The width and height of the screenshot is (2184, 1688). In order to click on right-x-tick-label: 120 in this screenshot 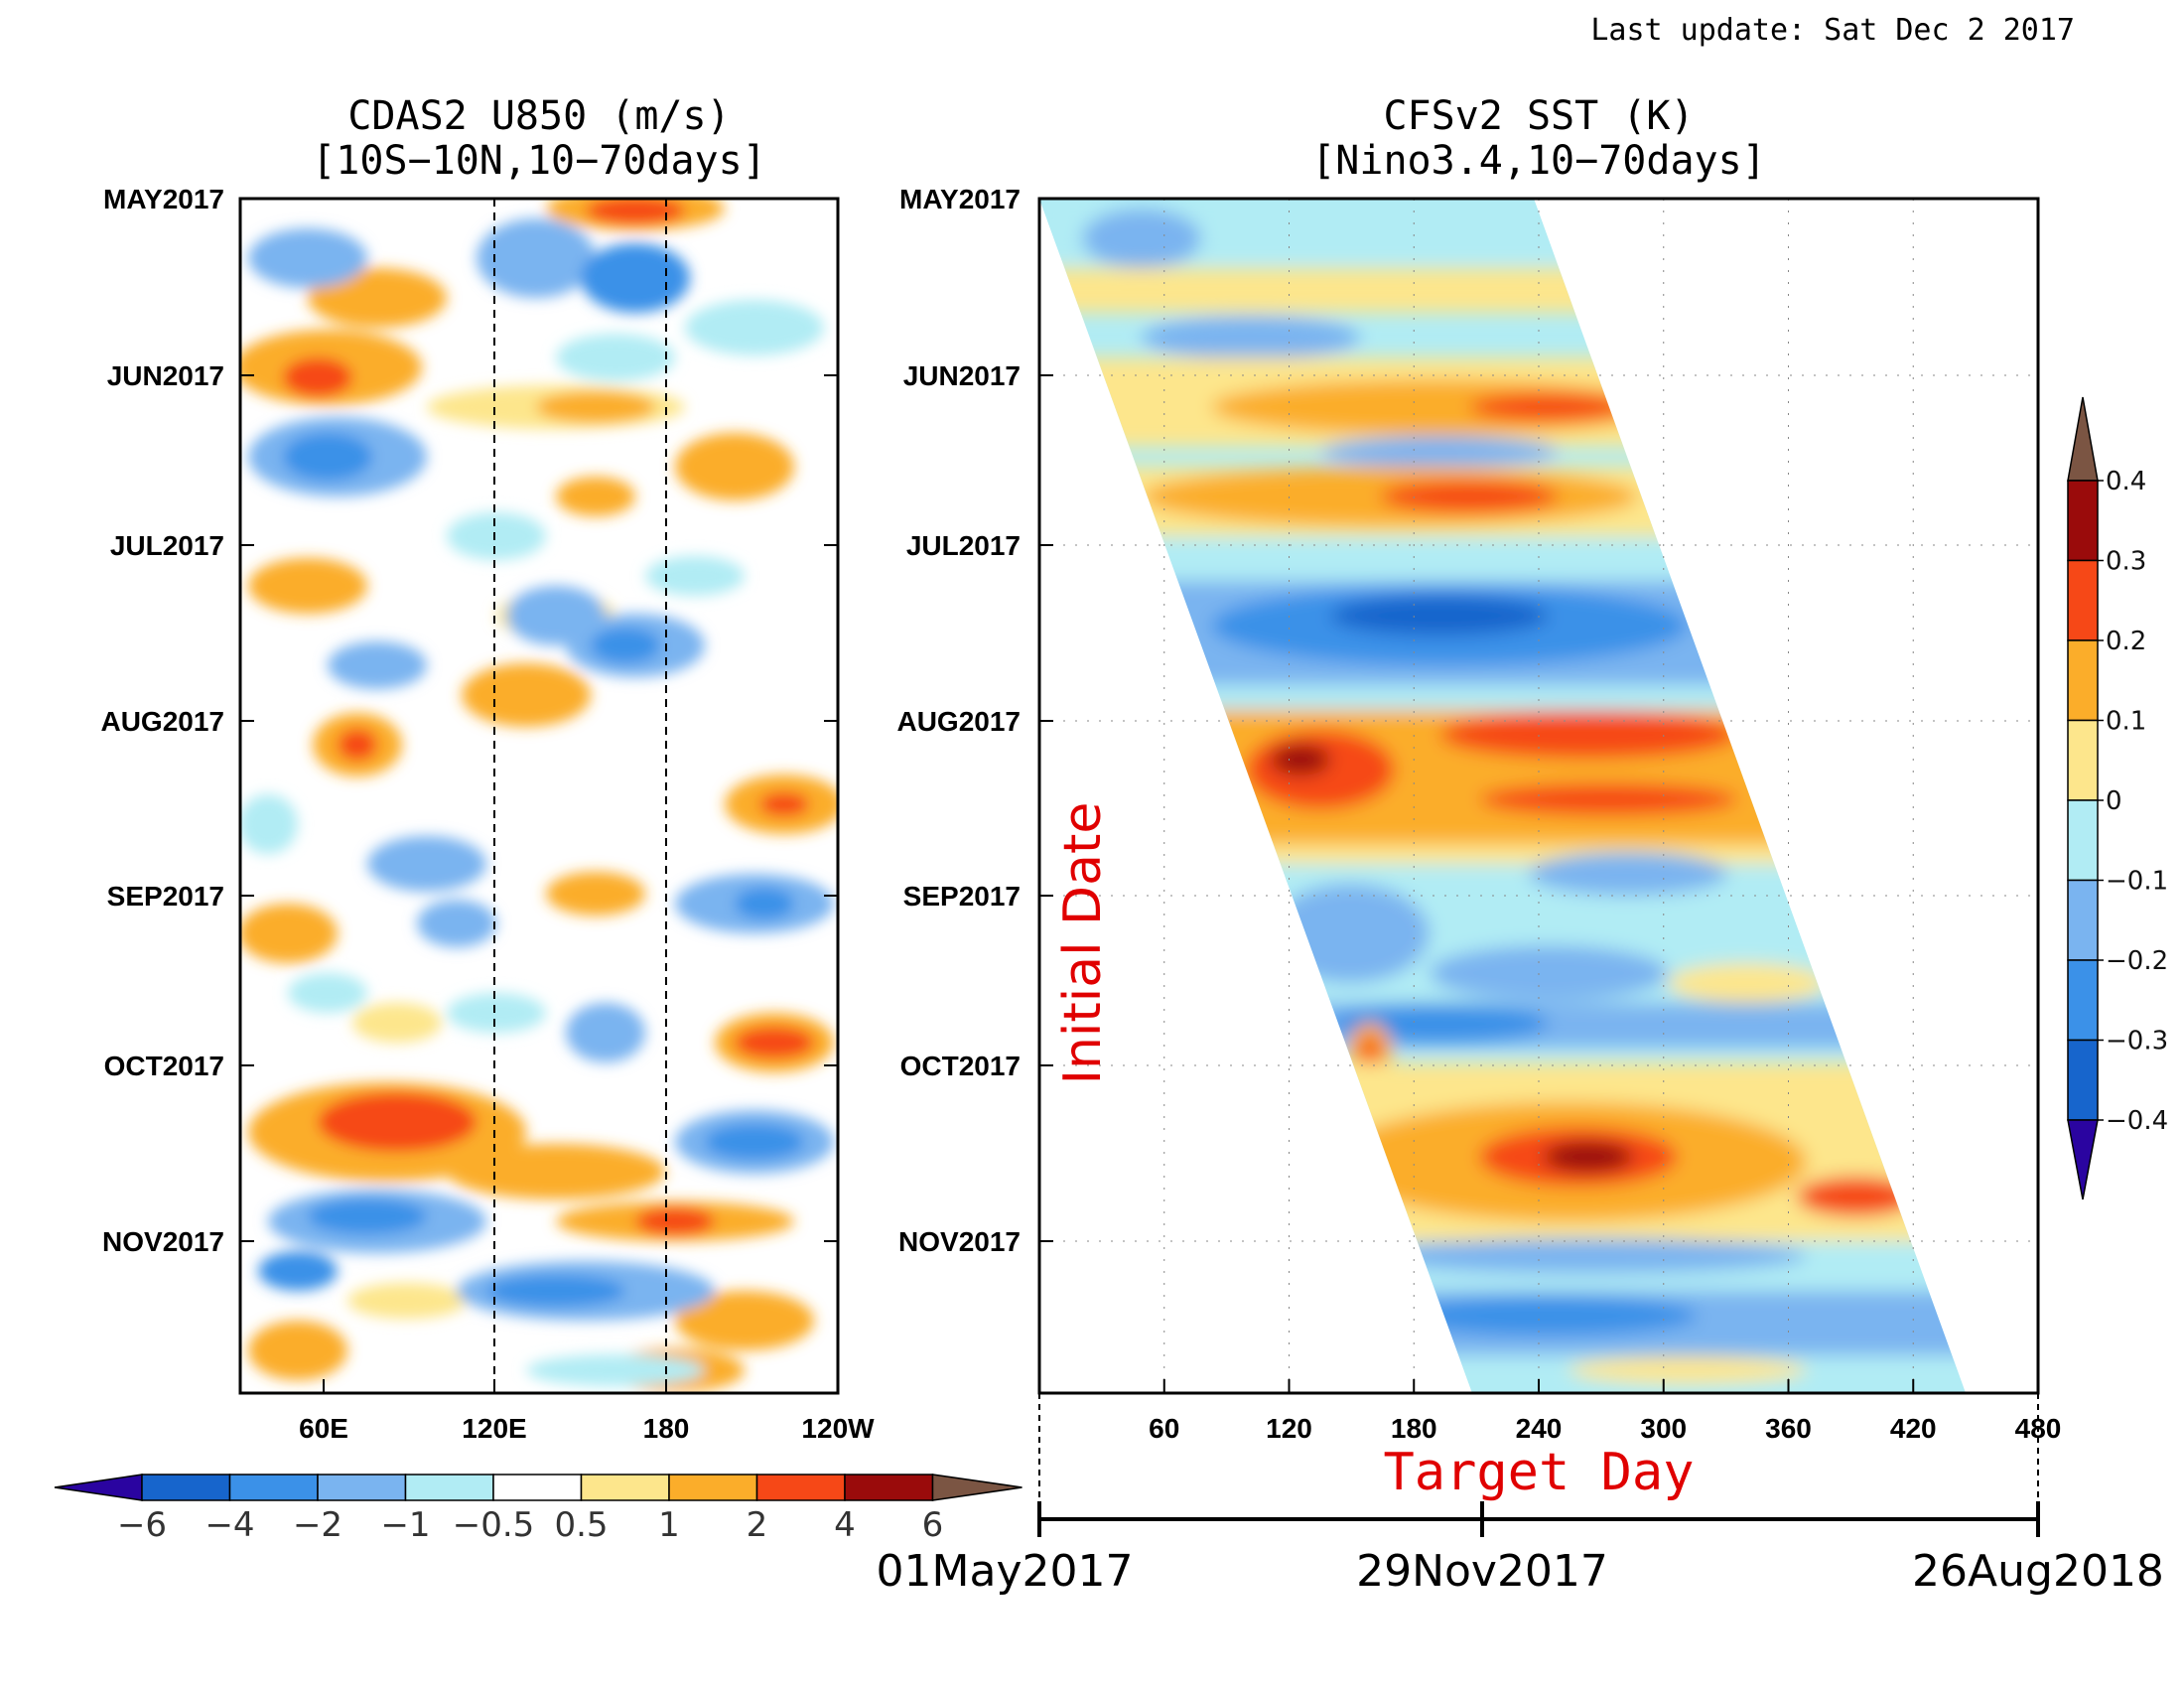, I will do `click(1289, 1428)`.